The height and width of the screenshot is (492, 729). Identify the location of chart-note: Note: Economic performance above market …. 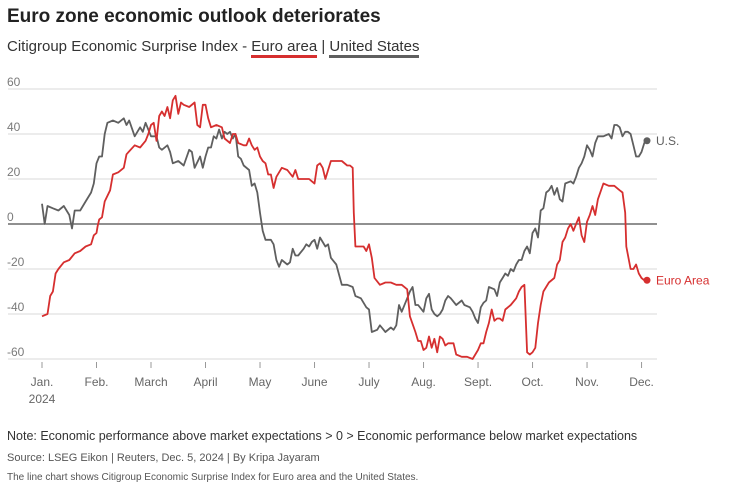
(322, 436).